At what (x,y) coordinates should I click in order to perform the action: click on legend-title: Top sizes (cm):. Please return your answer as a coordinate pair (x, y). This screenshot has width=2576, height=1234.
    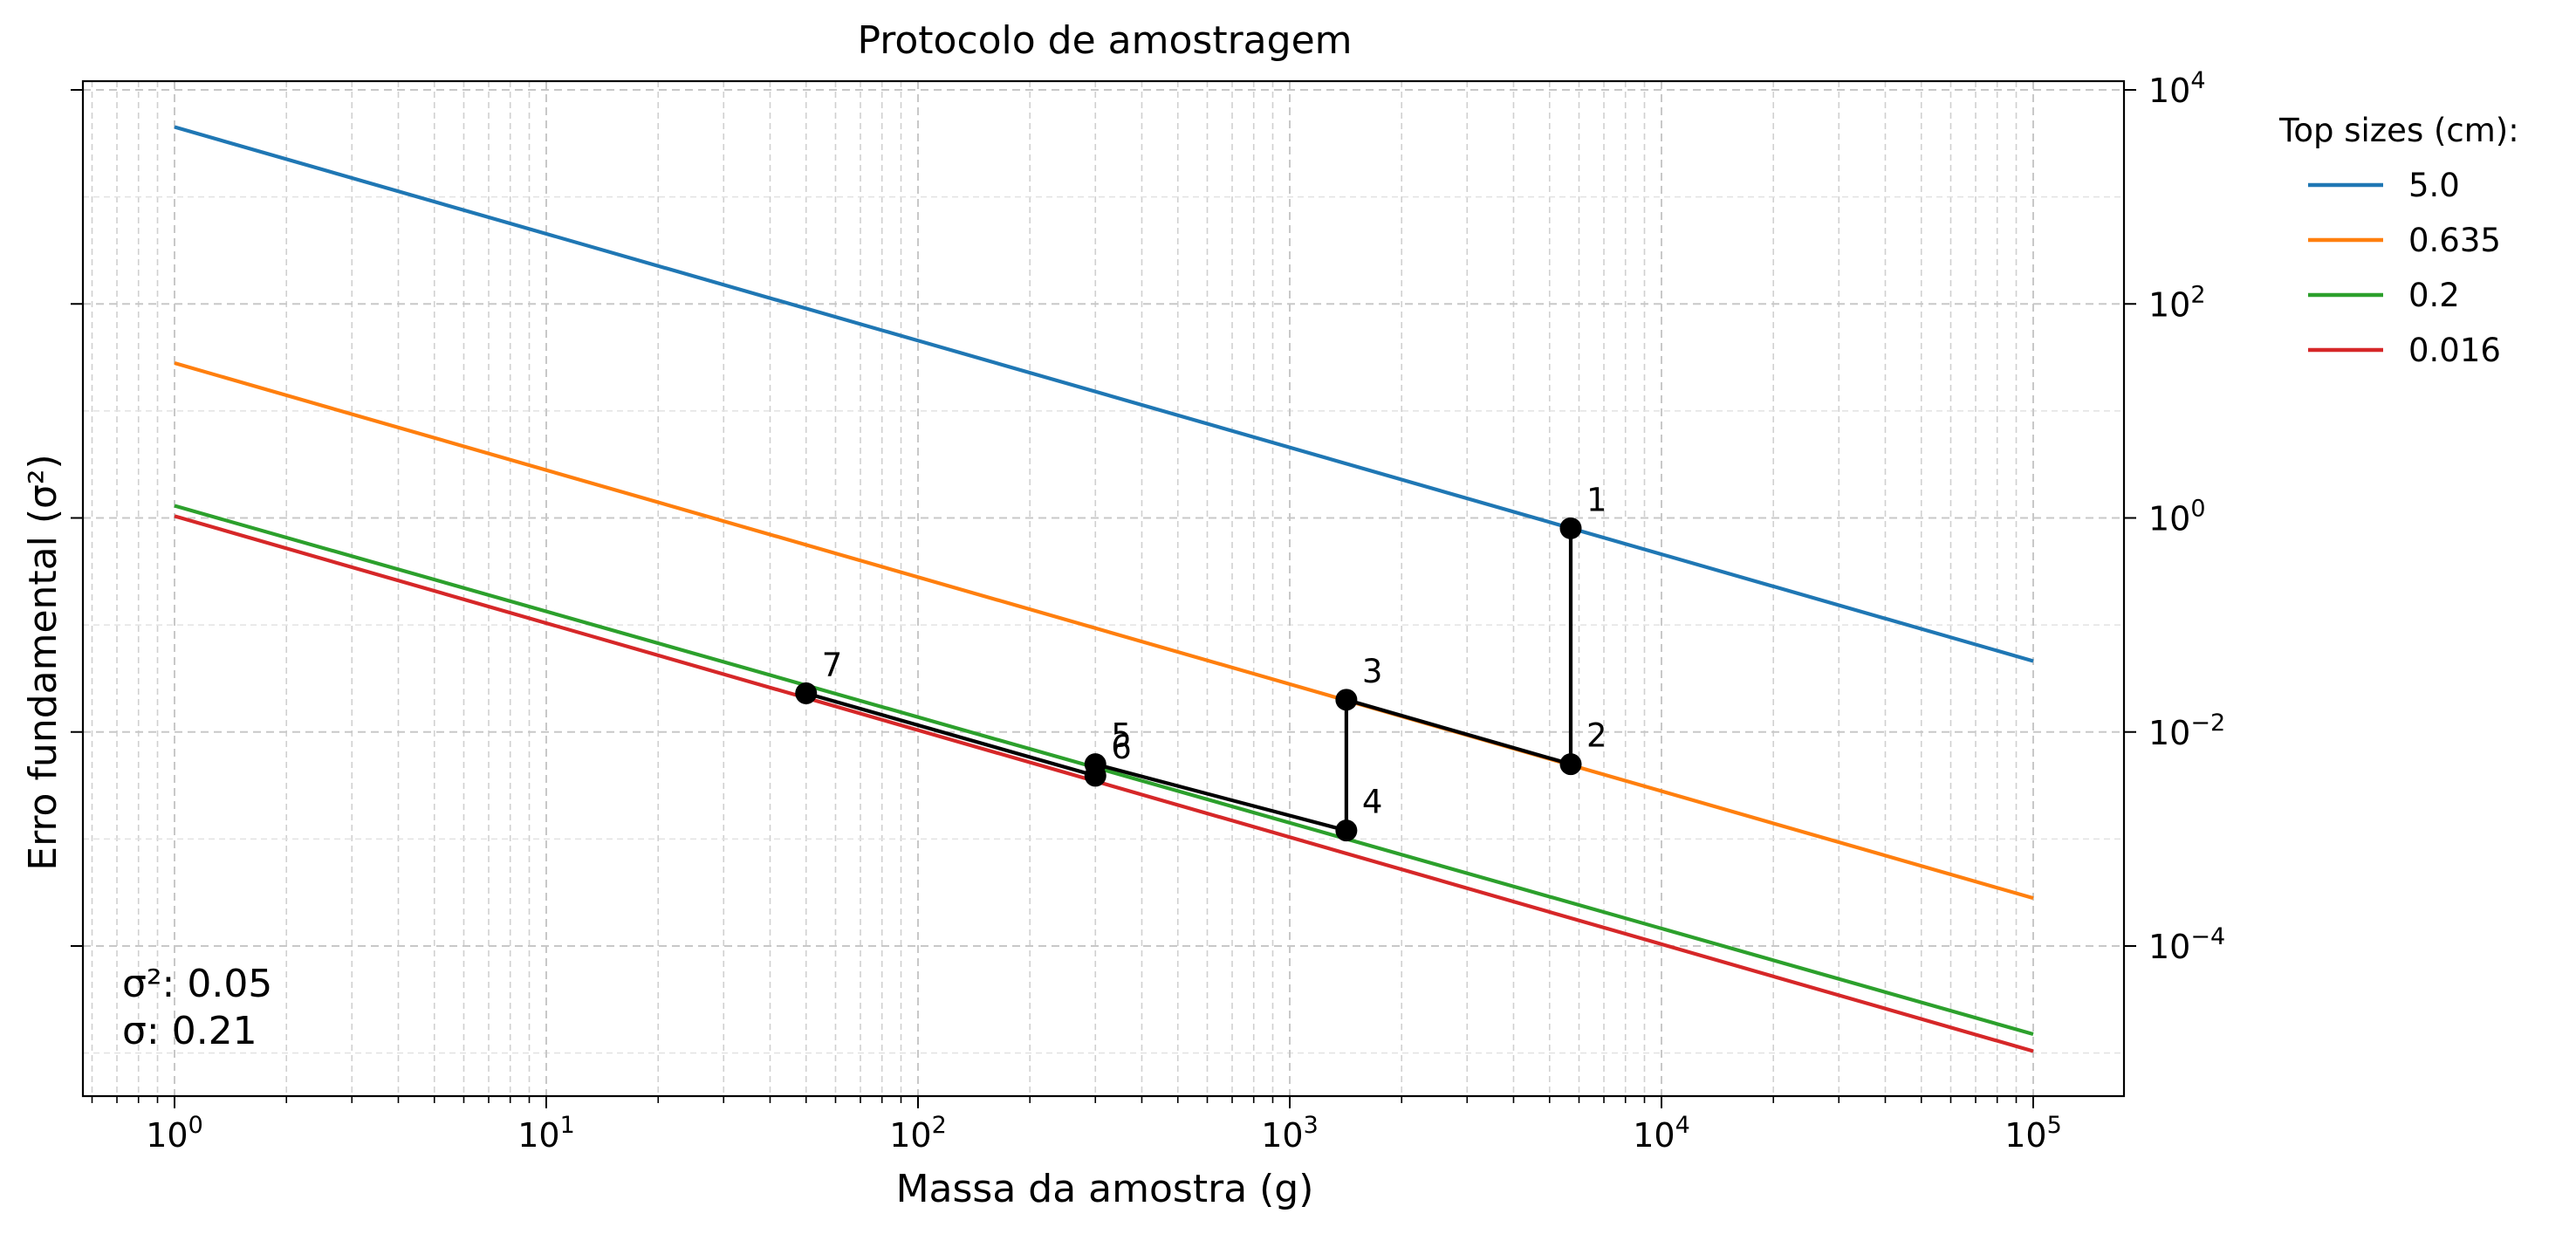
    Looking at the image, I should click on (2398, 131).